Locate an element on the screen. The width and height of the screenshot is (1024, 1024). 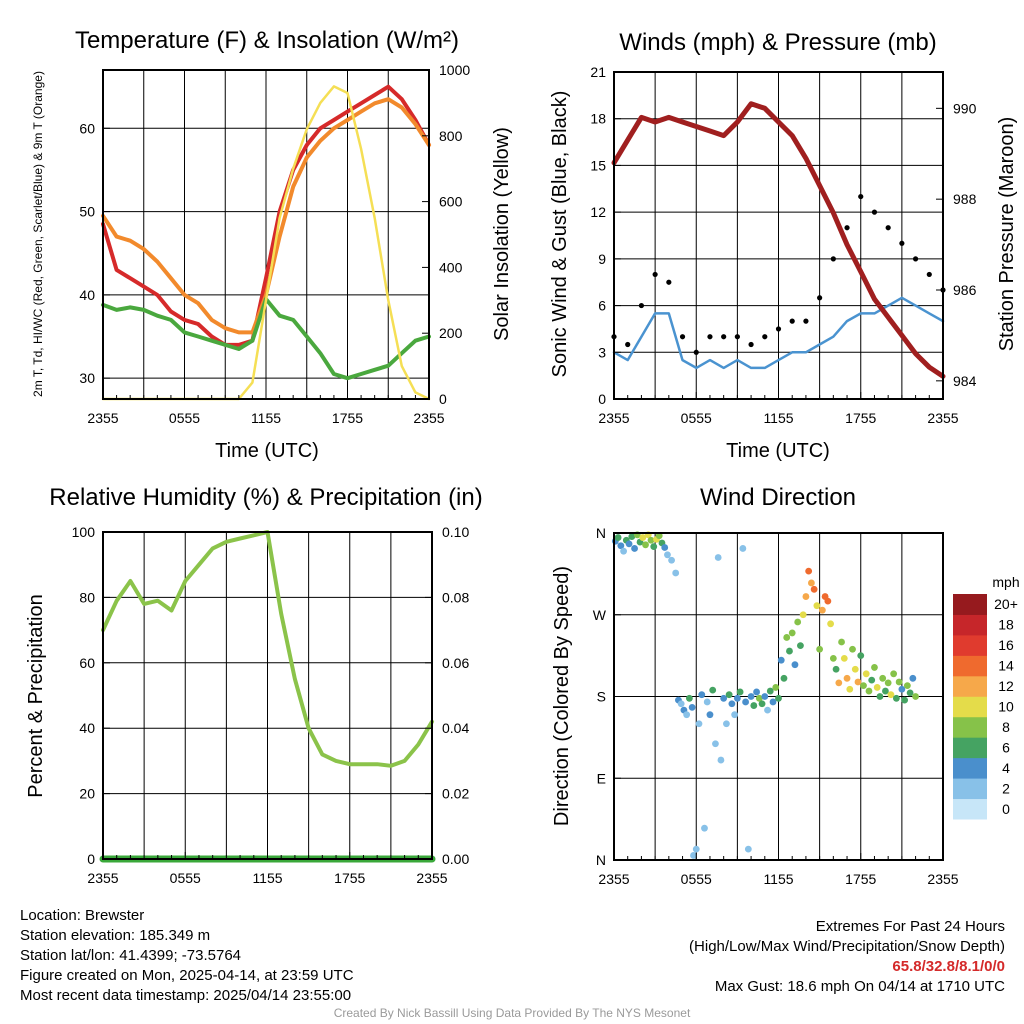
humidity-ylabel: Percent & Precipitation is located at coordinates (36, 695).